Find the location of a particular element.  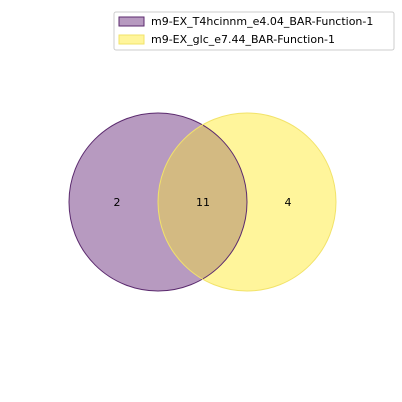

intersection-region is located at coordinates (202, 202).